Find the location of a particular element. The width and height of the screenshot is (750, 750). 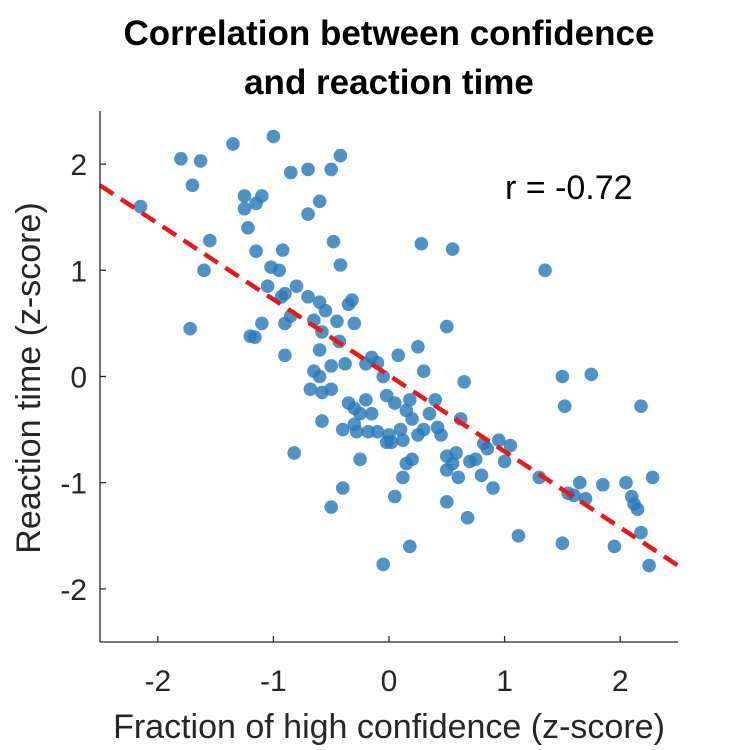

y-tick-label: 2 is located at coordinates (78, 165).